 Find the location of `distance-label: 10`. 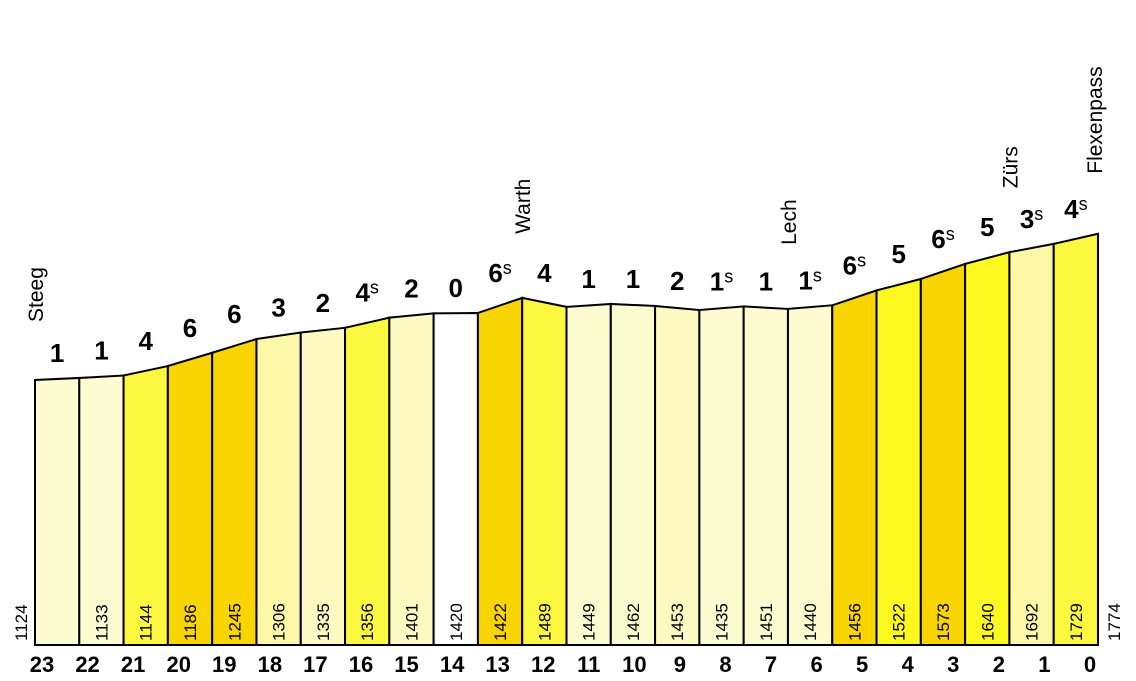

distance-label: 10 is located at coordinates (634, 664).